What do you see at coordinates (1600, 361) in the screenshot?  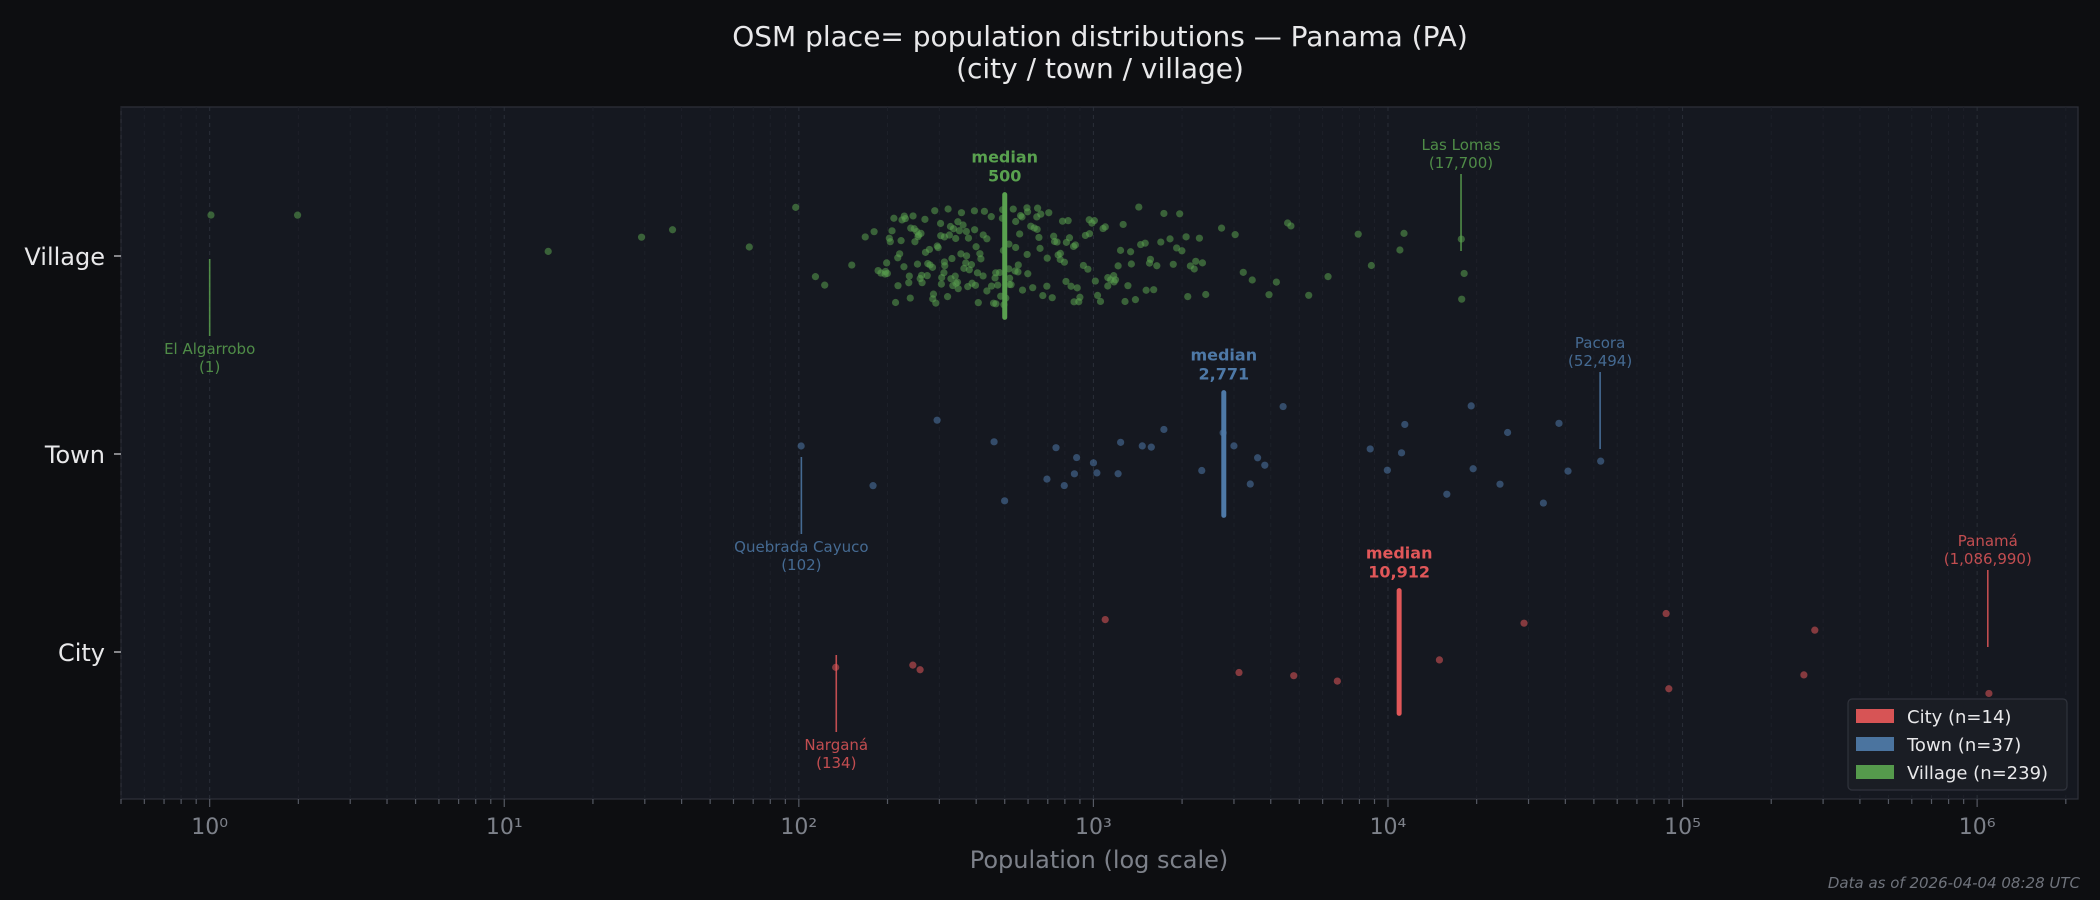 I see `max-annotation-value: (52,494)` at bounding box center [1600, 361].